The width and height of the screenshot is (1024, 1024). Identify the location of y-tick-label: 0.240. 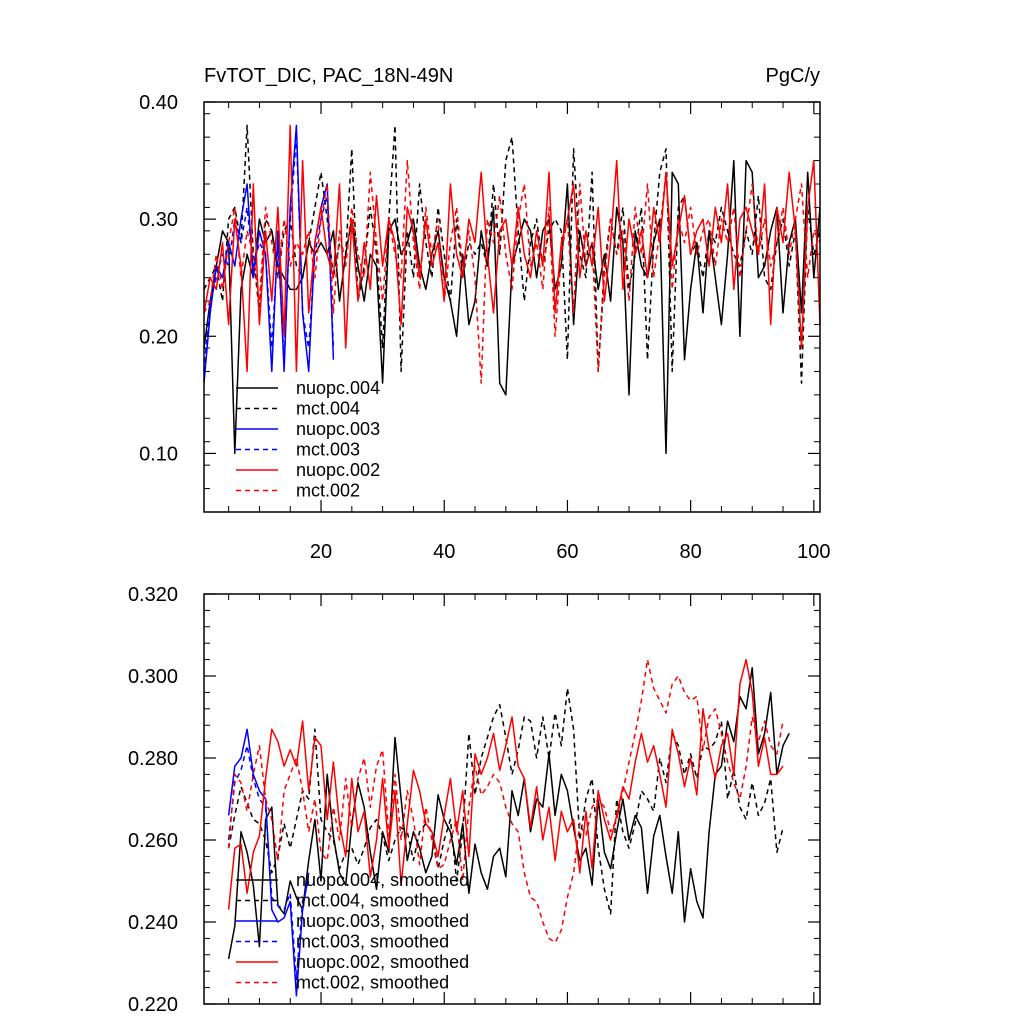
(153, 923).